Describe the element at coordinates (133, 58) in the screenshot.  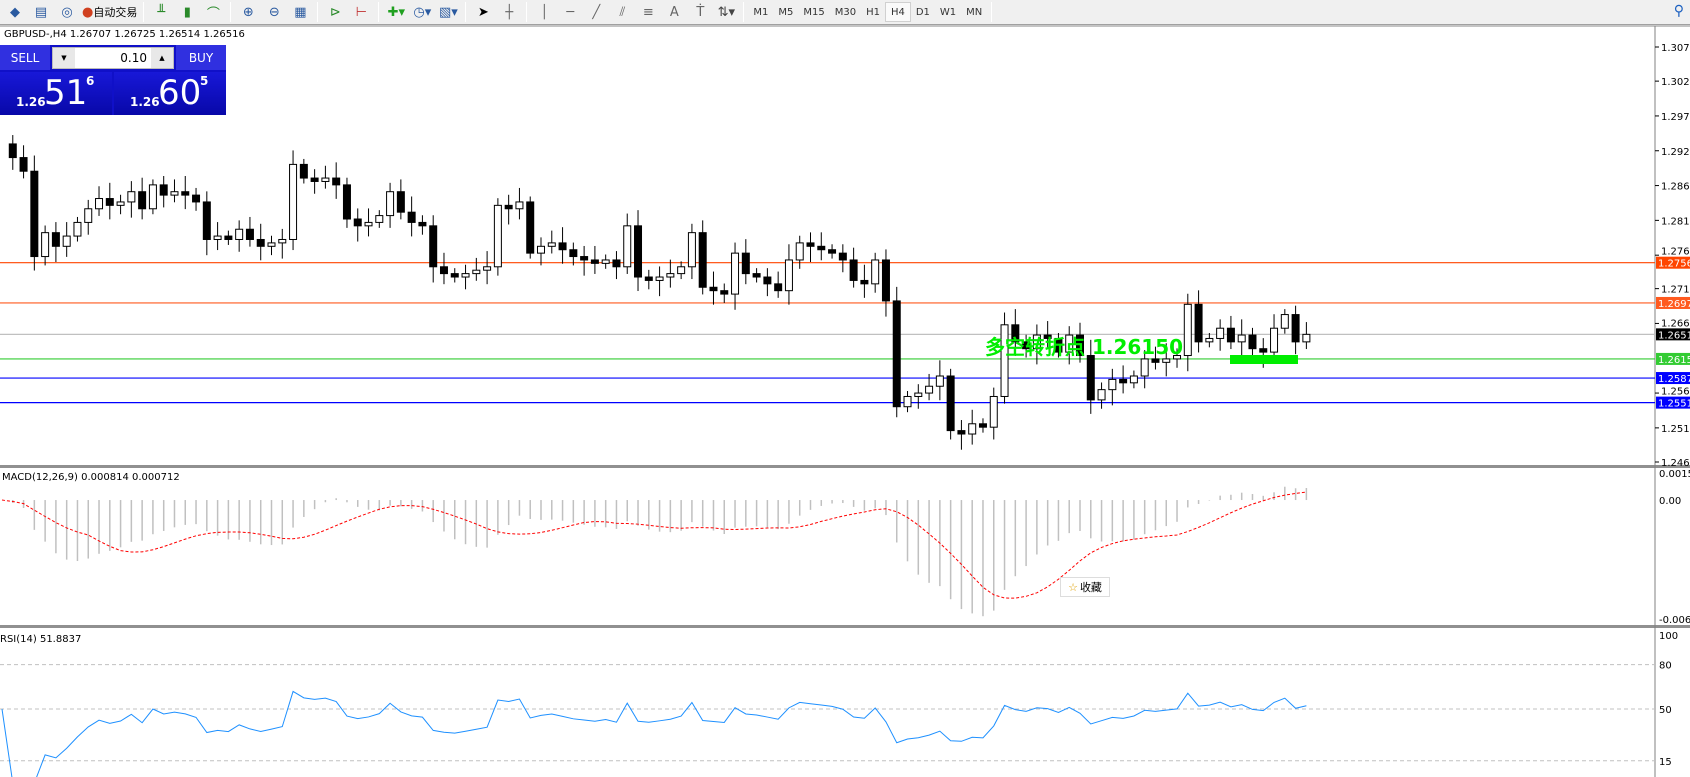
I see `lot-size-input: 0.10` at that location.